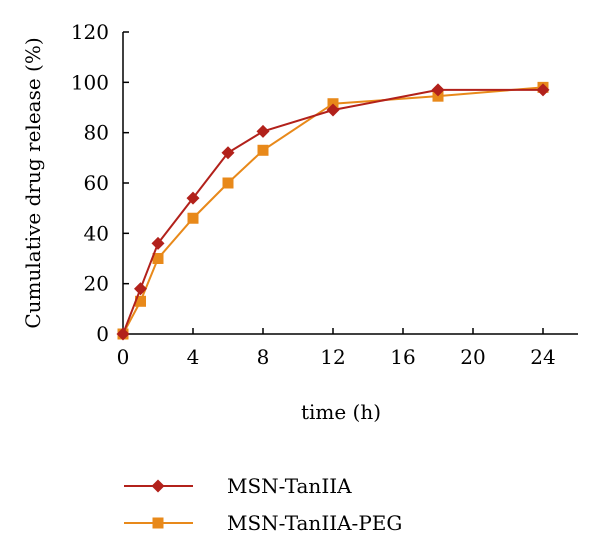 The image size is (600, 557). I want to click on x-tick-label: 0, so click(123, 357).